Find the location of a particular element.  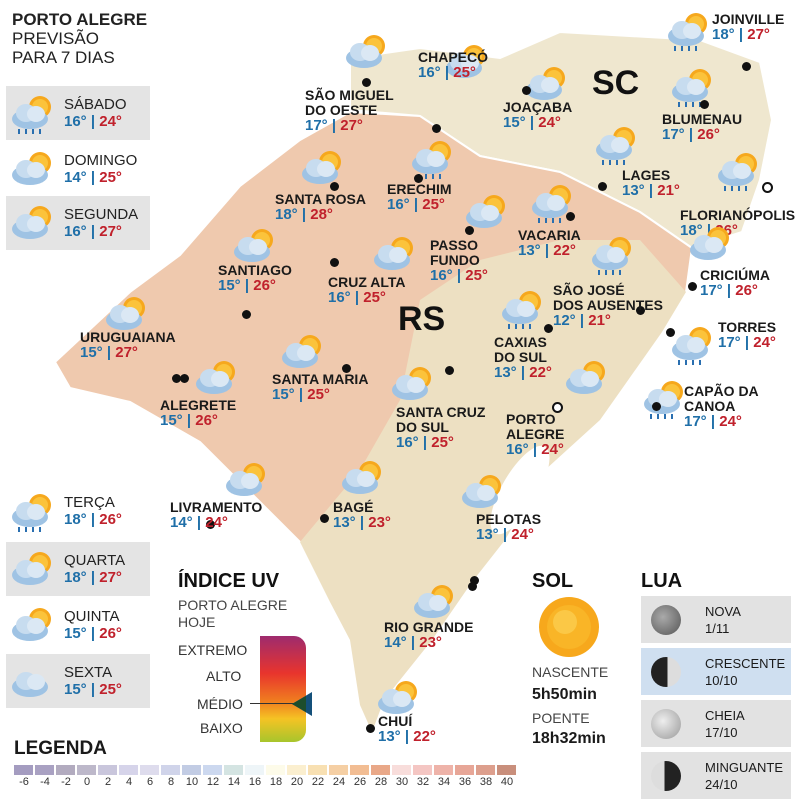

moon-title: LUA is located at coordinates (662, 581).